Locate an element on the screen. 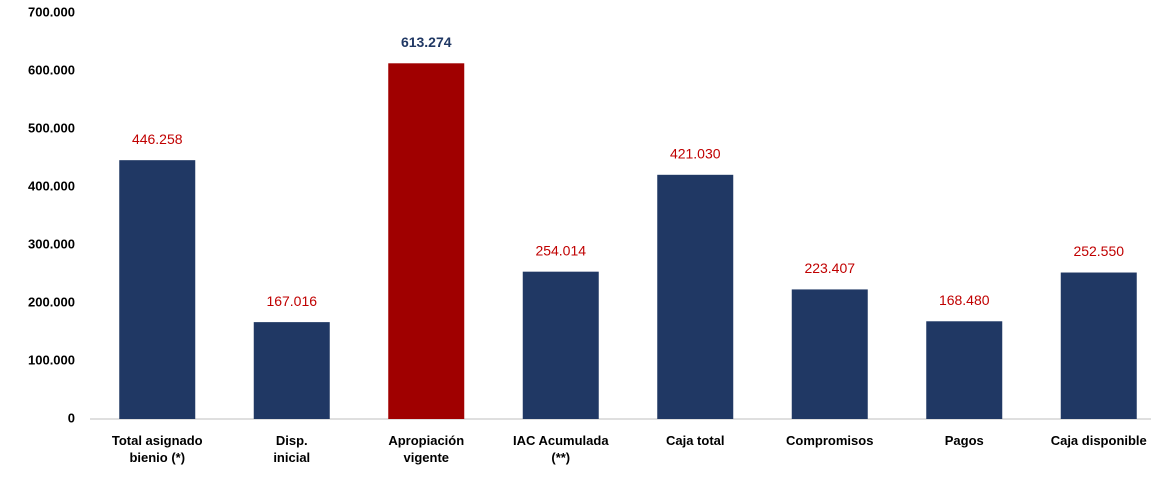 The width and height of the screenshot is (1151, 477). value-label: 252.550 is located at coordinates (1098, 251).